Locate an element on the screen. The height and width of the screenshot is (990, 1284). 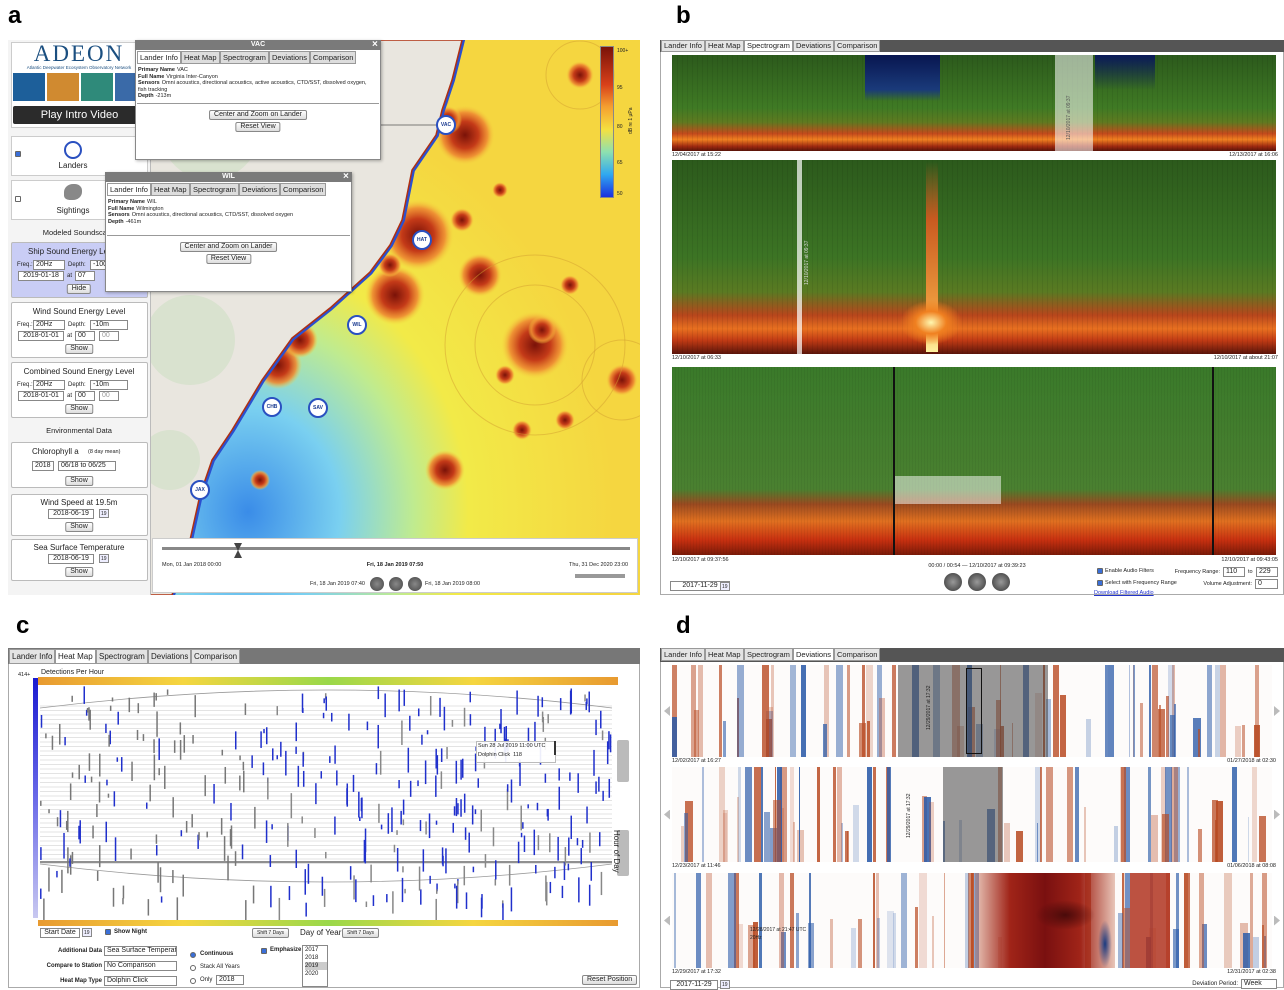
lander-label: WIL is located at coordinates (357, 325).